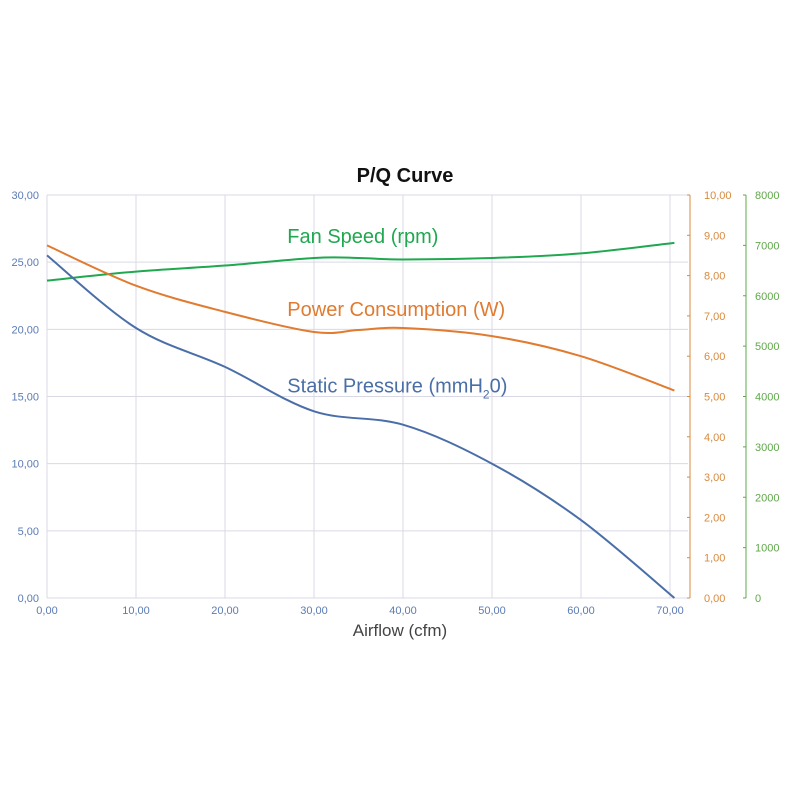  What do you see at coordinates (714, 357) in the screenshot?
I see `y-right-inner-tick-label: 6,00` at bounding box center [714, 357].